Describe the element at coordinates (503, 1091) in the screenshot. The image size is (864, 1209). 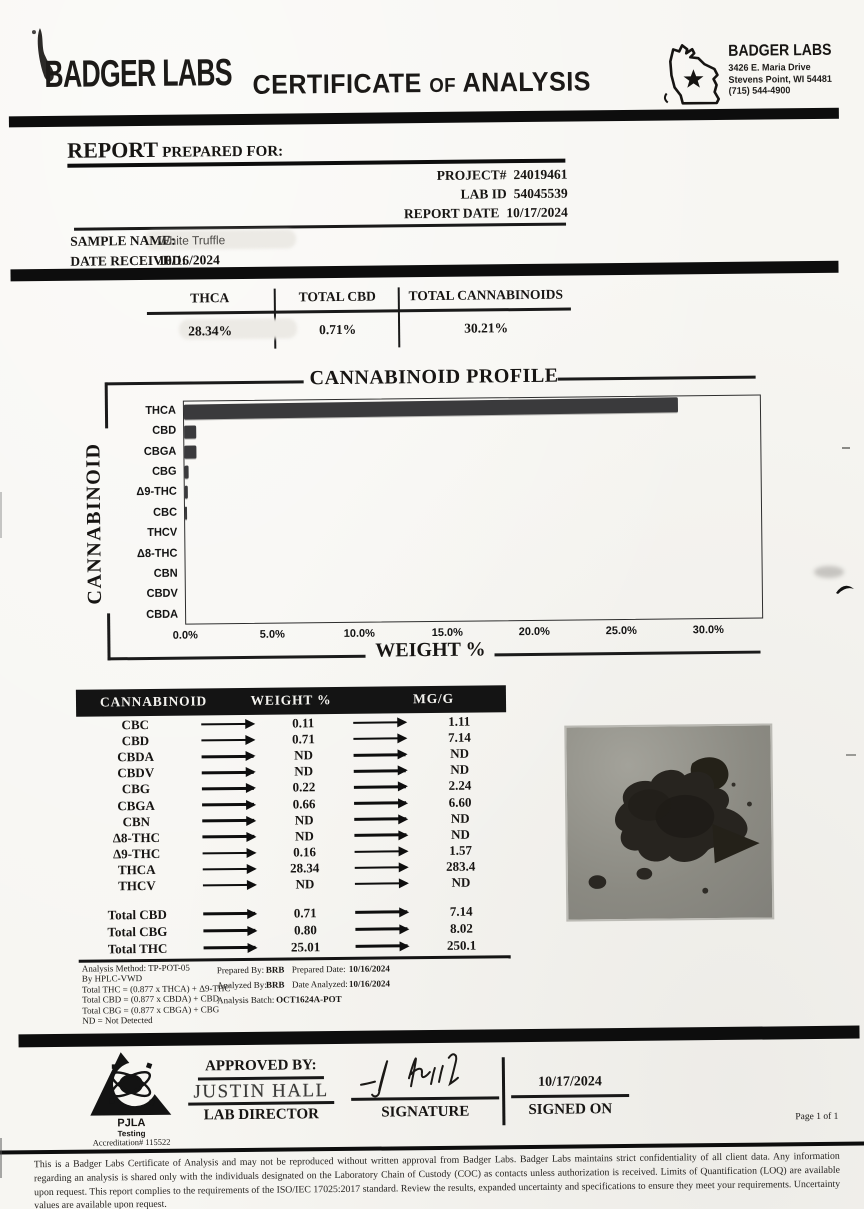
I see `approval-divider` at that location.